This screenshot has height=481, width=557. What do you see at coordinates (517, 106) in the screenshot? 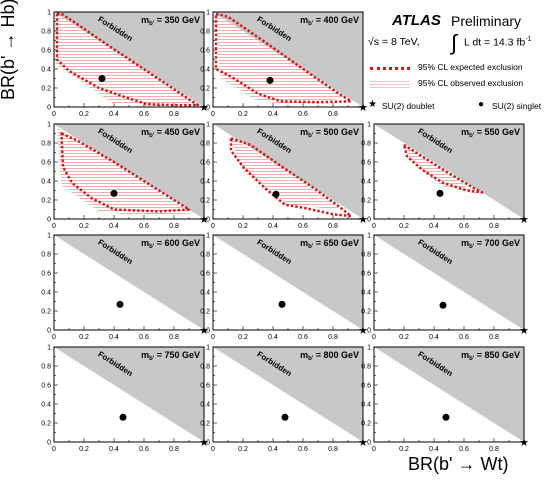
I see `singlet-label: SU(2) singlet` at bounding box center [517, 106].